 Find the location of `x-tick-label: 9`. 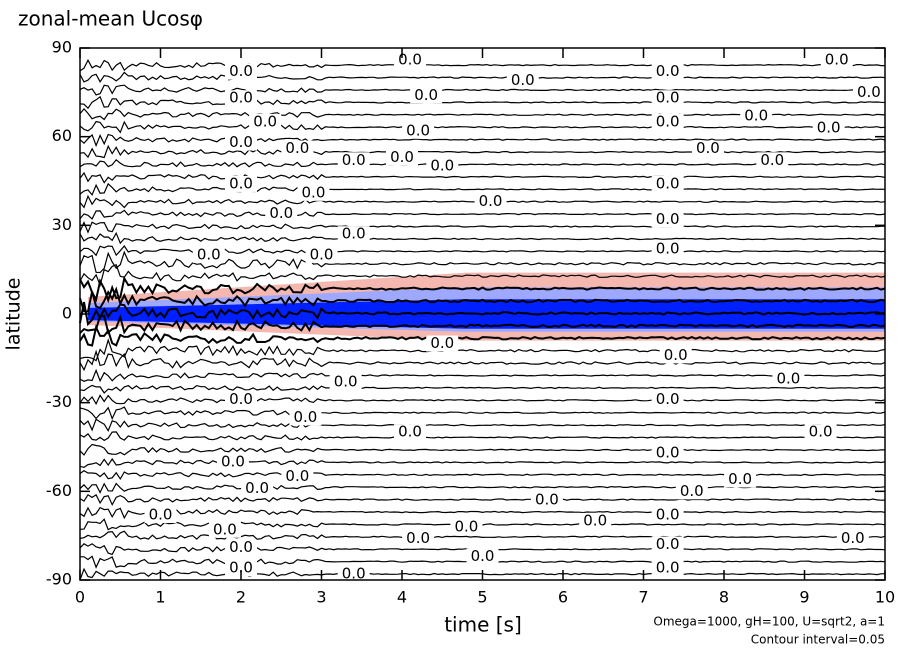

x-tick-label: 9 is located at coordinates (804, 597).